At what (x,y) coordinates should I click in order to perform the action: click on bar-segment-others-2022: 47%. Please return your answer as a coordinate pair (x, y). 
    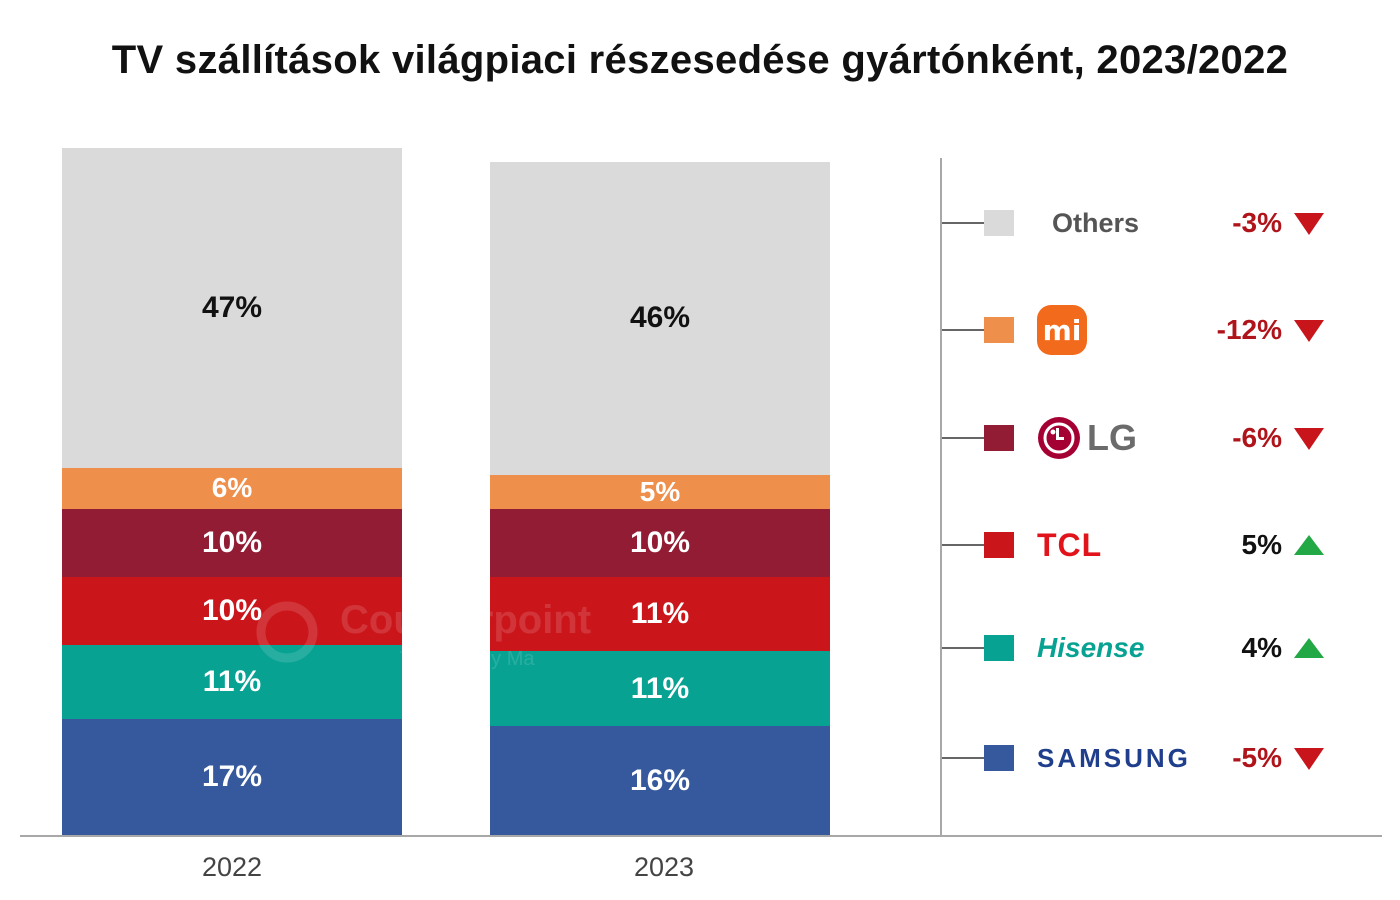
    Looking at the image, I should click on (232, 308).